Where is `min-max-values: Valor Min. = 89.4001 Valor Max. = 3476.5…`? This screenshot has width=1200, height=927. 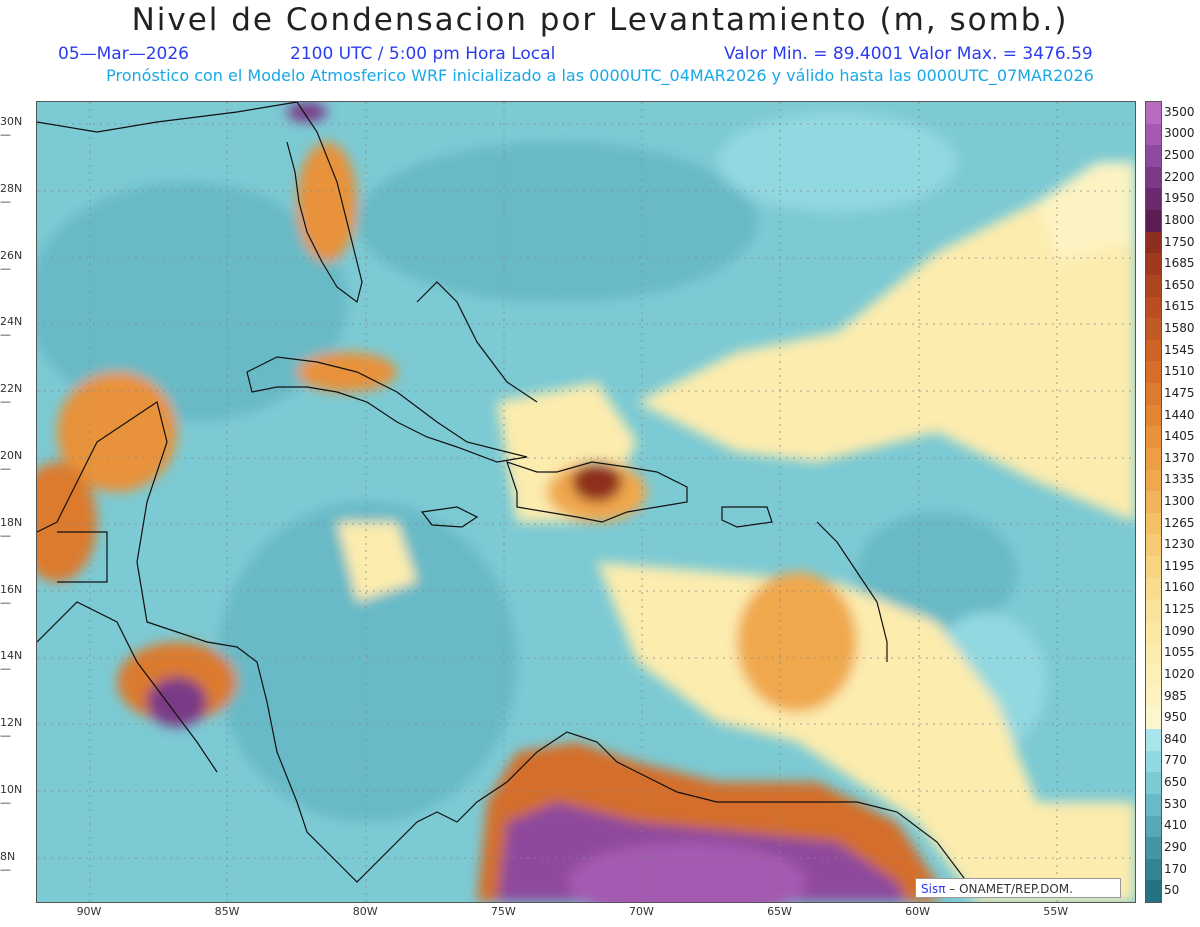 min-max-values: Valor Min. = 89.4001 Valor Max. = 3476.5… is located at coordinates (908, 54).